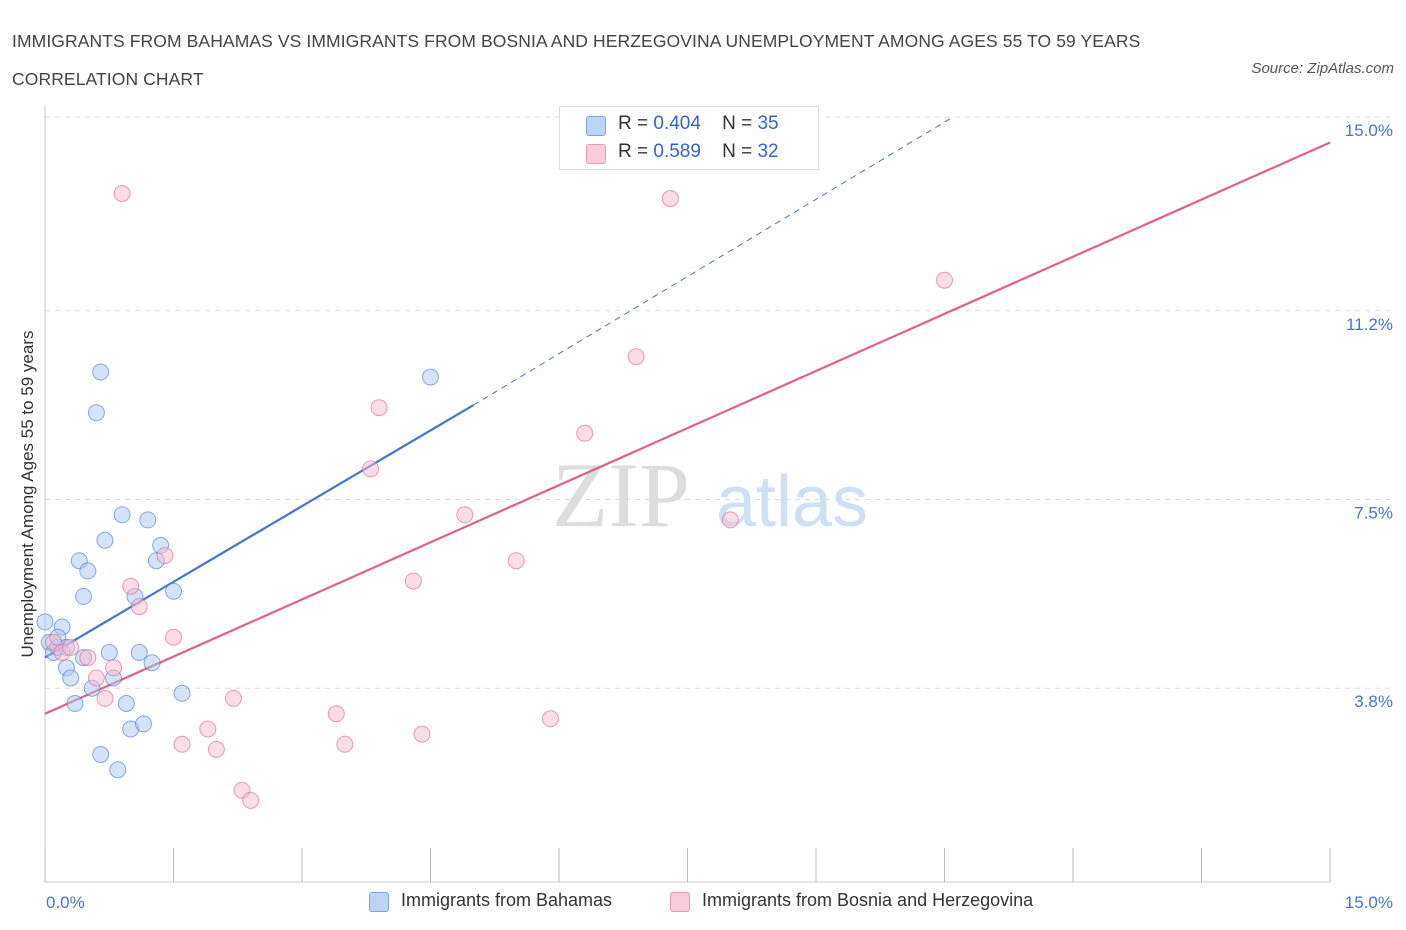 The height and width of the screenshot is (930, 1406). I want to click on legend-label-bosnia: Immigrants from Bosnia and Herzegovina, so click(868, 900).